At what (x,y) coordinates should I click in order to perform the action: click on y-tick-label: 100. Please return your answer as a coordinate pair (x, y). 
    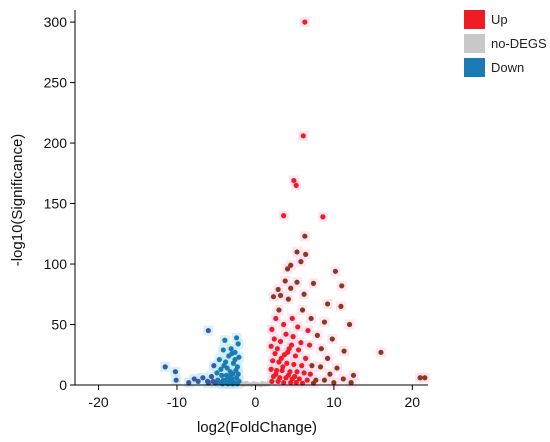
    Looking at the image, I should click on (56, 264).